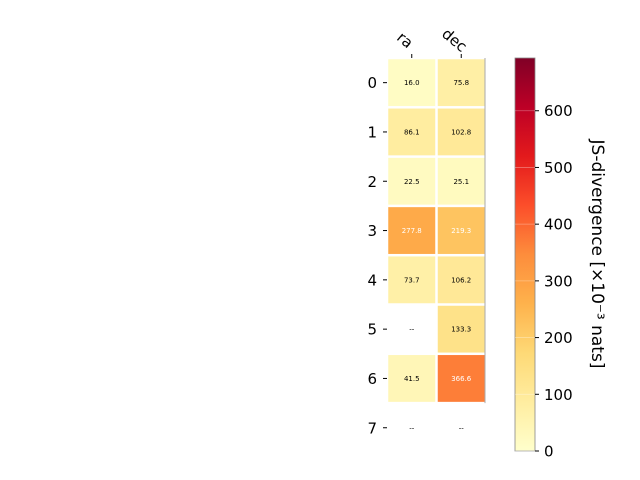  I want to click on cell-value-label: 16.0, so click(412, 83).